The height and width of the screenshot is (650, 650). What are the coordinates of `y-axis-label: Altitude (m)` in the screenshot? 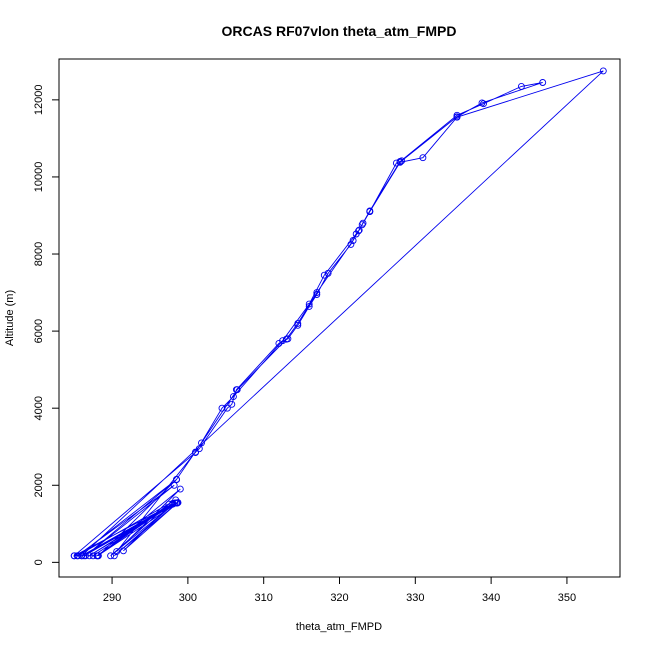 It's located at (10, 318).